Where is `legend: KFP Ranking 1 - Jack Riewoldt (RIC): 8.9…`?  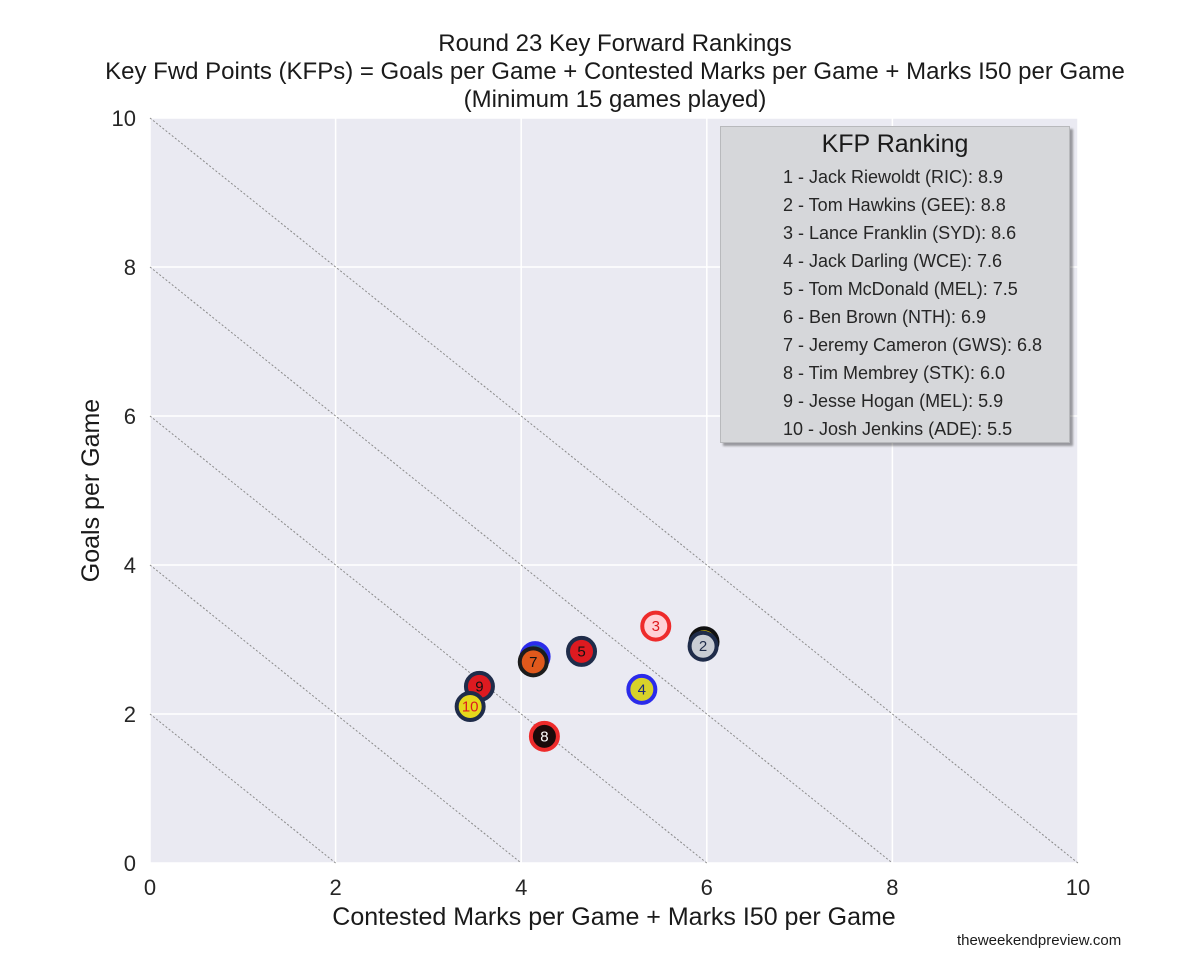
legend: KFP Ranking 1 - Jack Riewoldt (RIC): 8.9… is located at coordinates (895, 284).